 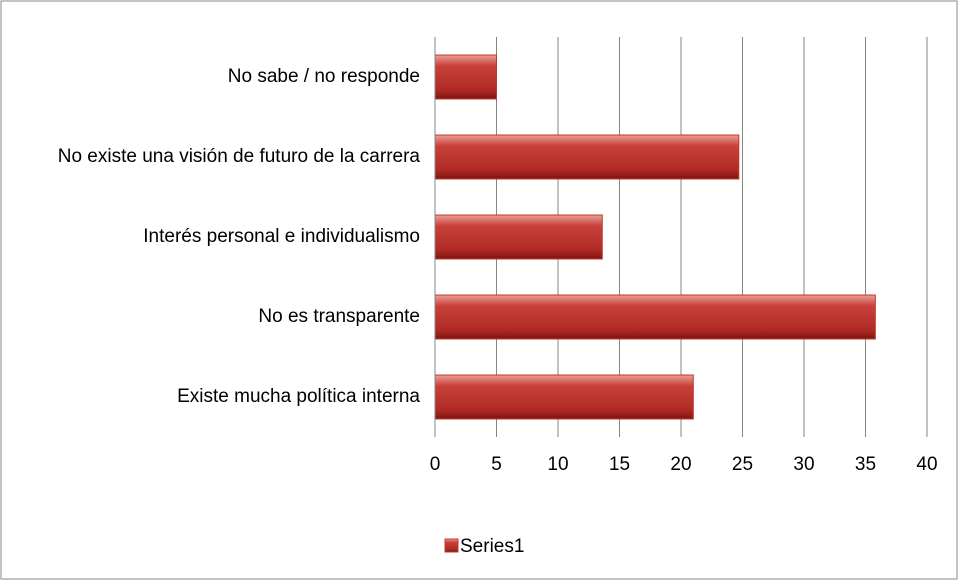 What do you see at coordinates (323, 76) in the screenshot?
I see `y-tick-label: No sabe / no responde` at bounding box center [323, 76].